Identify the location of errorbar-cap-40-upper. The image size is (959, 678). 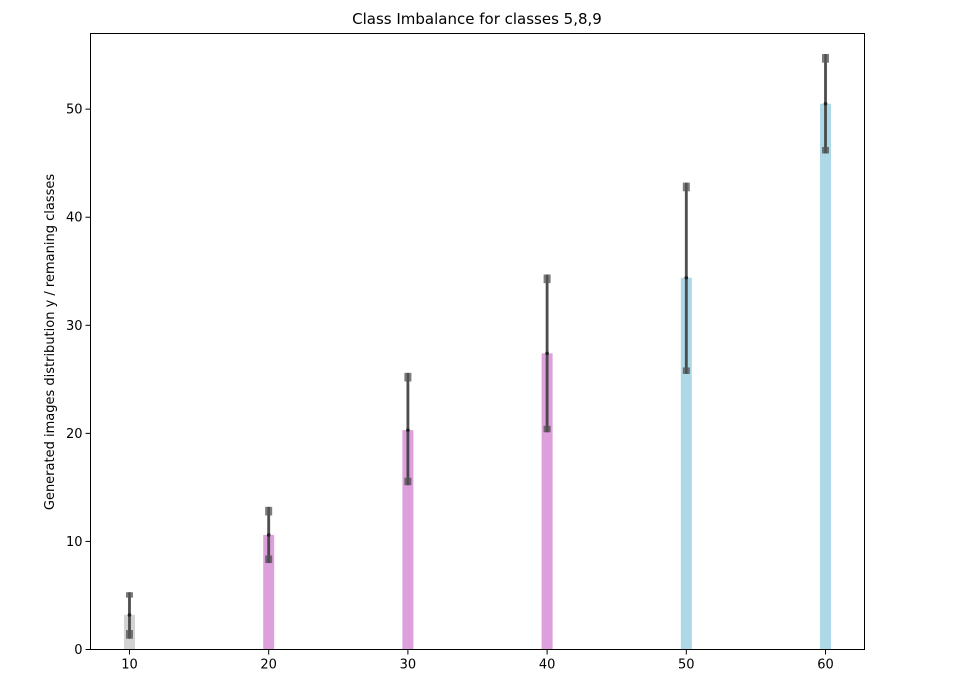
(547, 279).